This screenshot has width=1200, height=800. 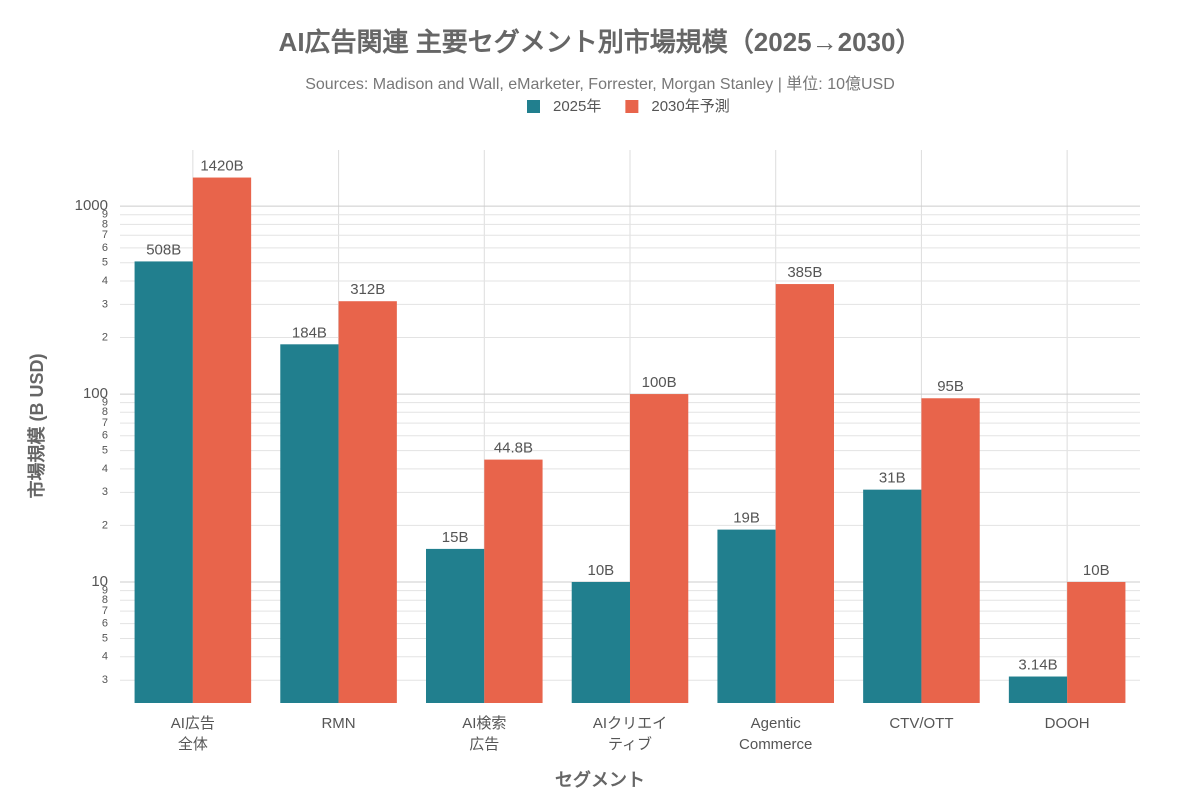 I want to click on x-tick-label: CTV/OTT, so click(x=921, y=723).